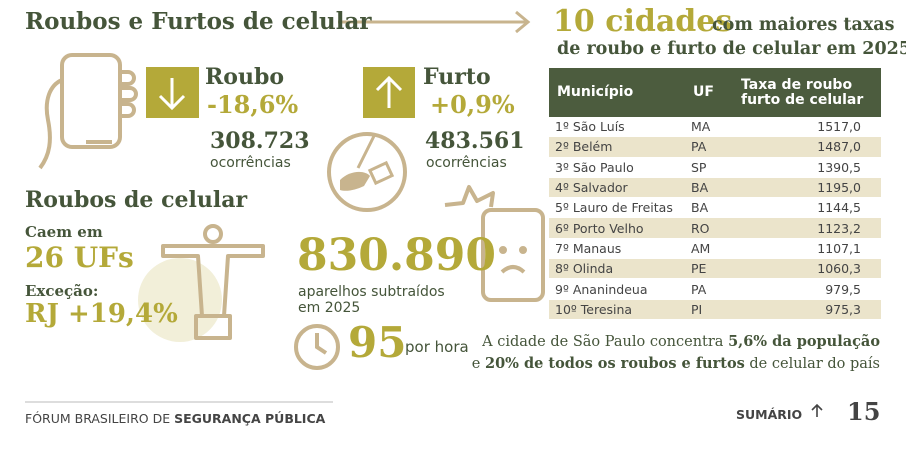 The image size is (906, 451). Describe the element at coordinates (457, 77) in the screenshot. I see `furto-label: Furto` at that location.